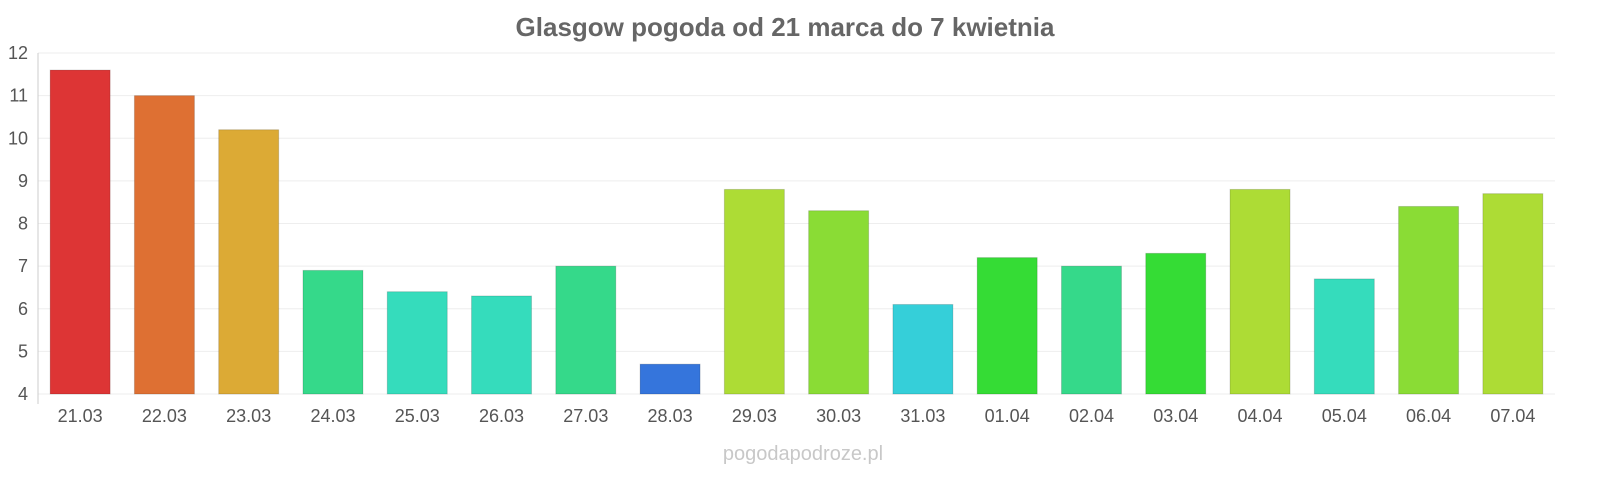 Image resolution: width=1600 pixels, height=480 pixels. I want to click on x-tick-label: 26.03, so click(501, 416).